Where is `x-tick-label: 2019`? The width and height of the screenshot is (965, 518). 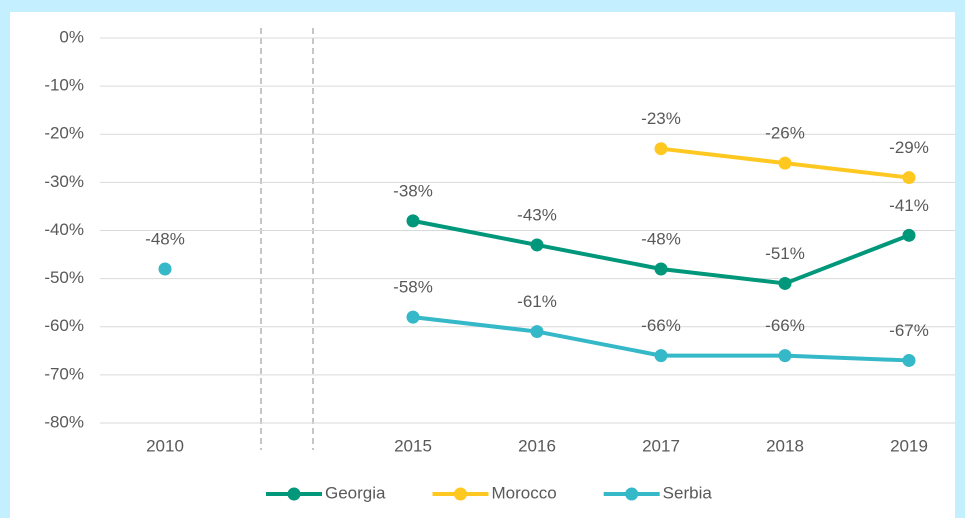
x-tick-label: 2019 is located at coordinates (909, 445).